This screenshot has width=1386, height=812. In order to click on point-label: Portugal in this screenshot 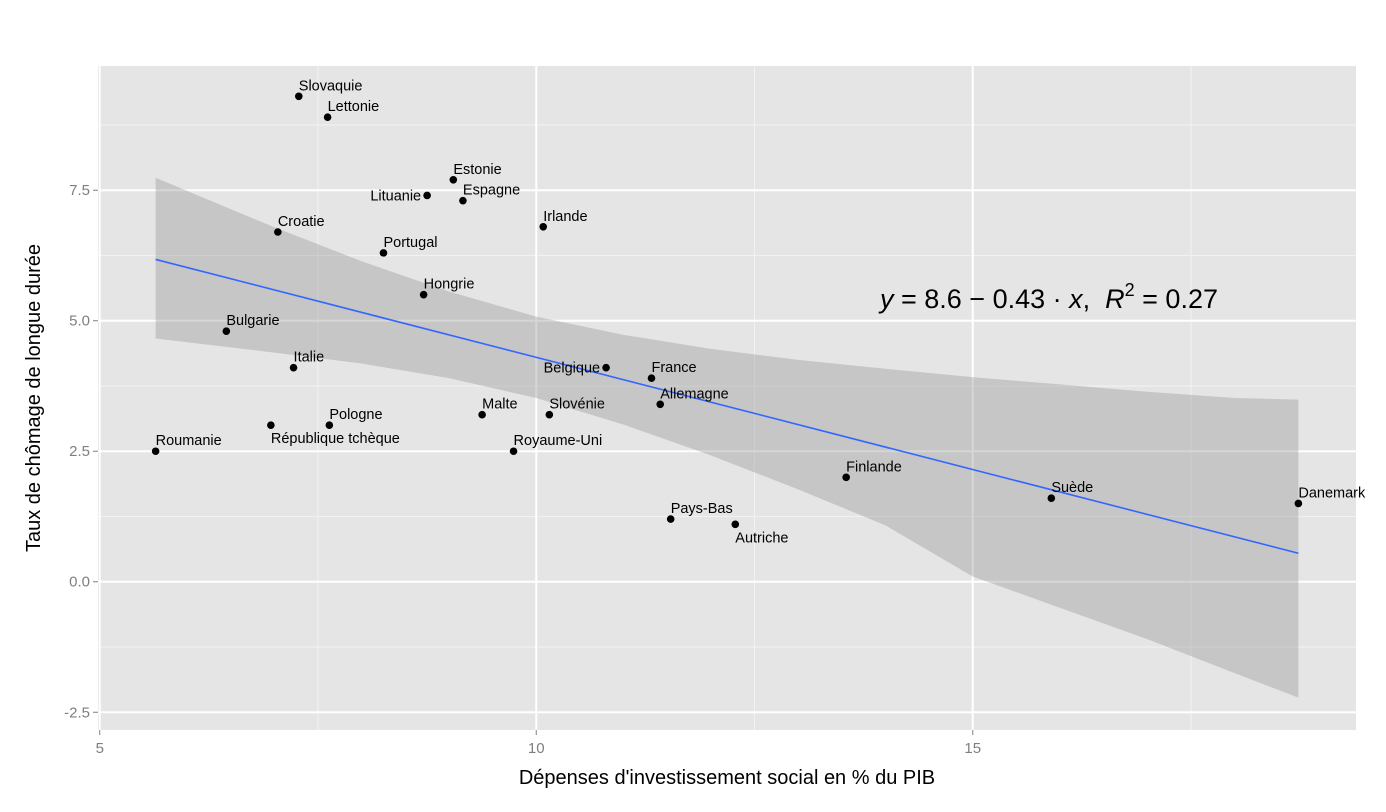, I will do `click(410, 243)`.